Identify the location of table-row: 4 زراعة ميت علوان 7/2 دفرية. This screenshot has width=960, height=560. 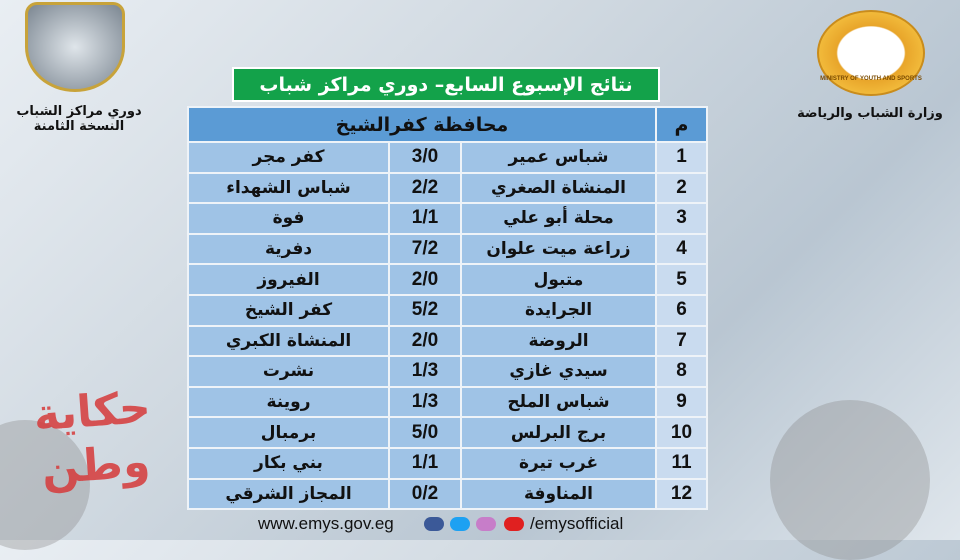
(447, 249).